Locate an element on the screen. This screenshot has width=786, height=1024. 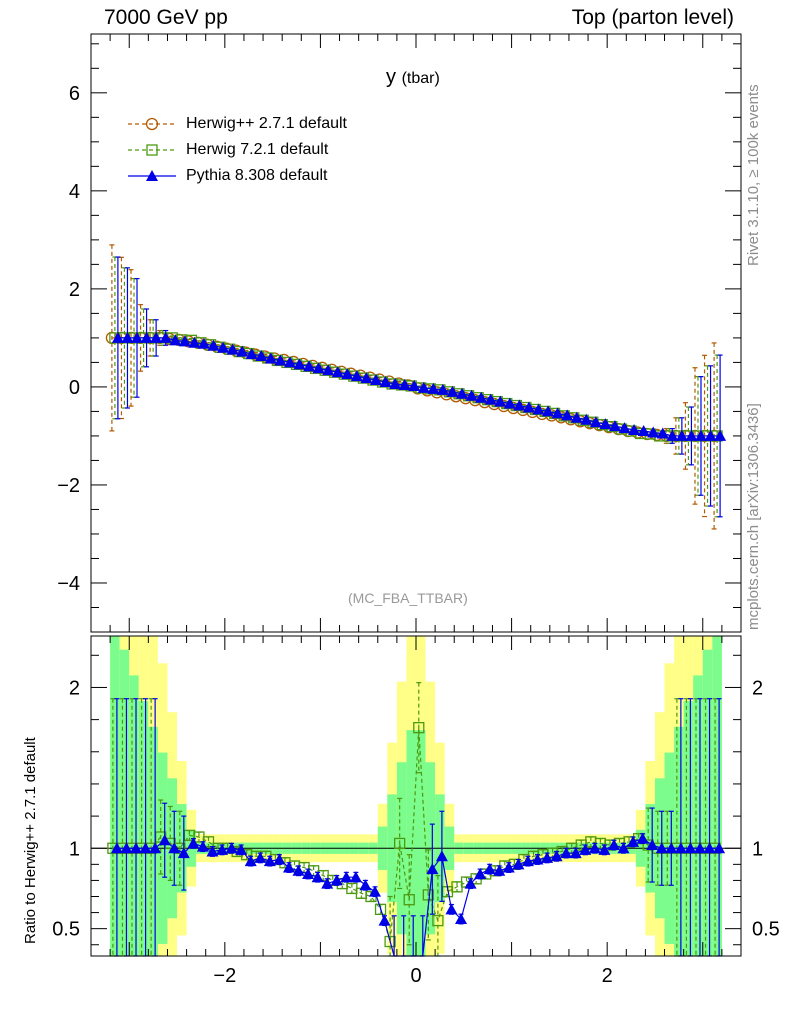
legend-label-pythia: Pythia 8.308 default is located at coordinates (257, 175).